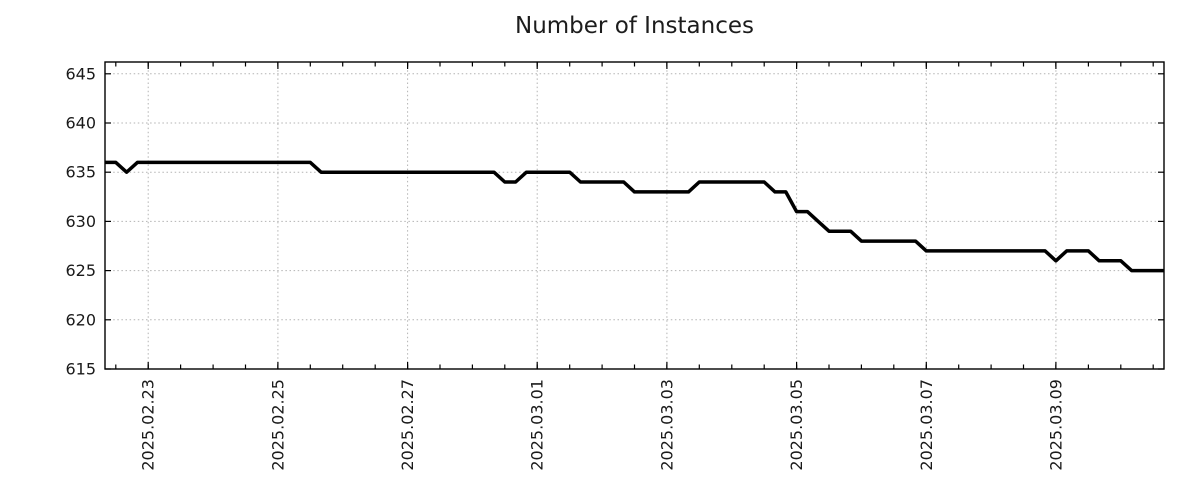 The width and height of the screenshot is (1200, 500). I want to click on x-tick-label: 2025.03.03, so click(666, 425).